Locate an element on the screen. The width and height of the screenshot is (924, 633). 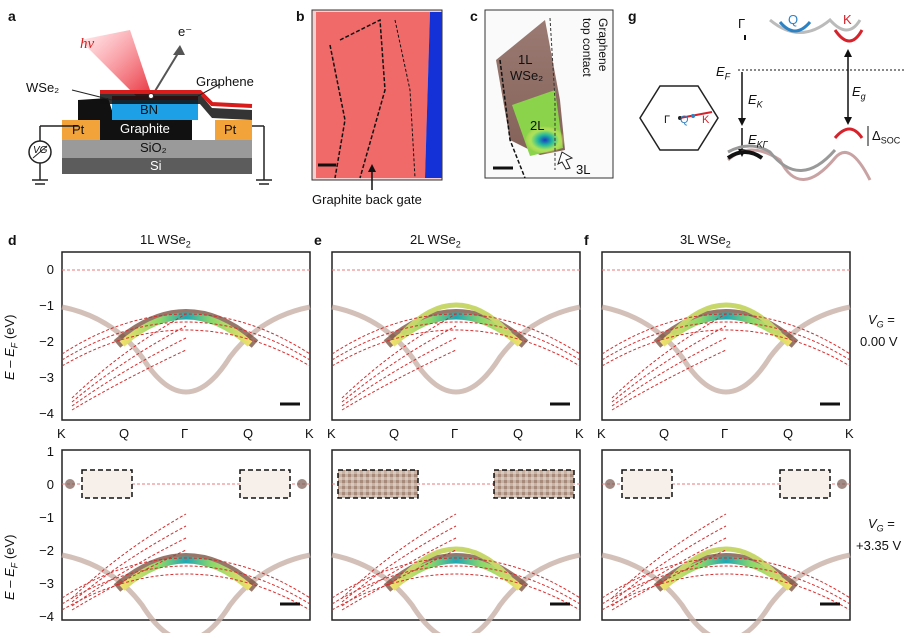
band-core-d-top is located at coordinates (186, 329).